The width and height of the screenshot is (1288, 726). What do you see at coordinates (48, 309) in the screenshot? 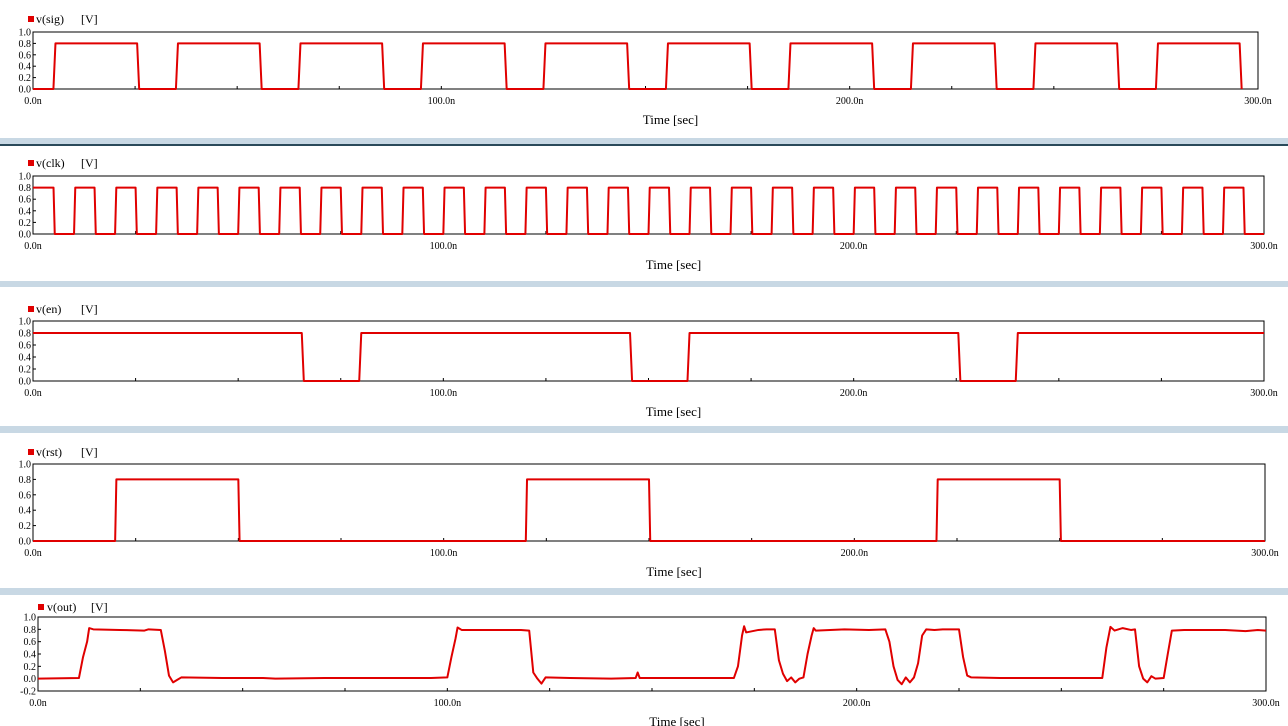
I see `legend-label: v(en)` at bounding box center [48, 309].